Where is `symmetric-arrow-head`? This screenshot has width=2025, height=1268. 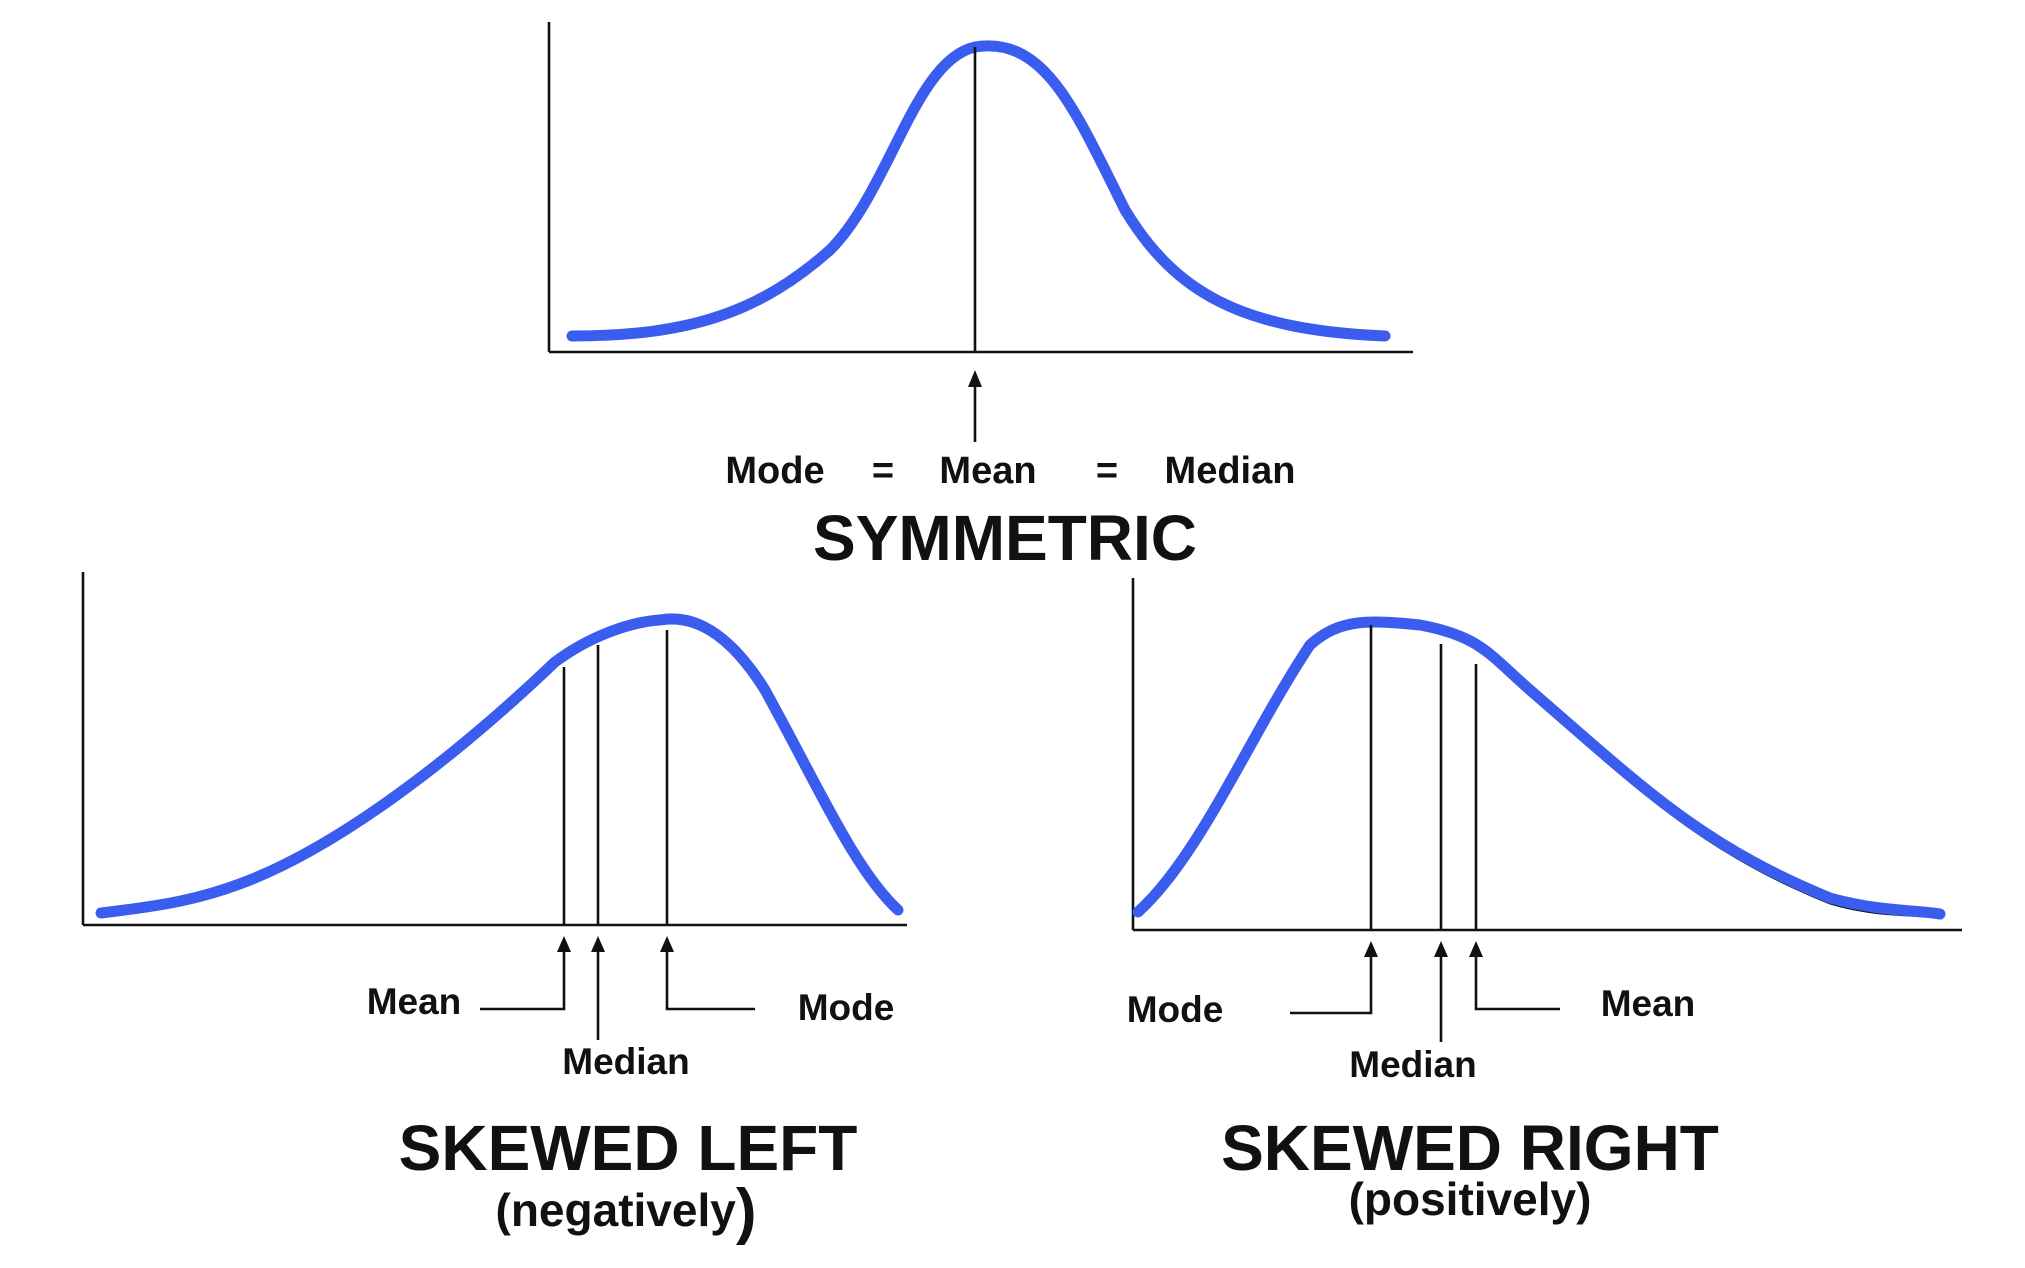 symmetric-arrow-head is located at coordinates (975, 378).